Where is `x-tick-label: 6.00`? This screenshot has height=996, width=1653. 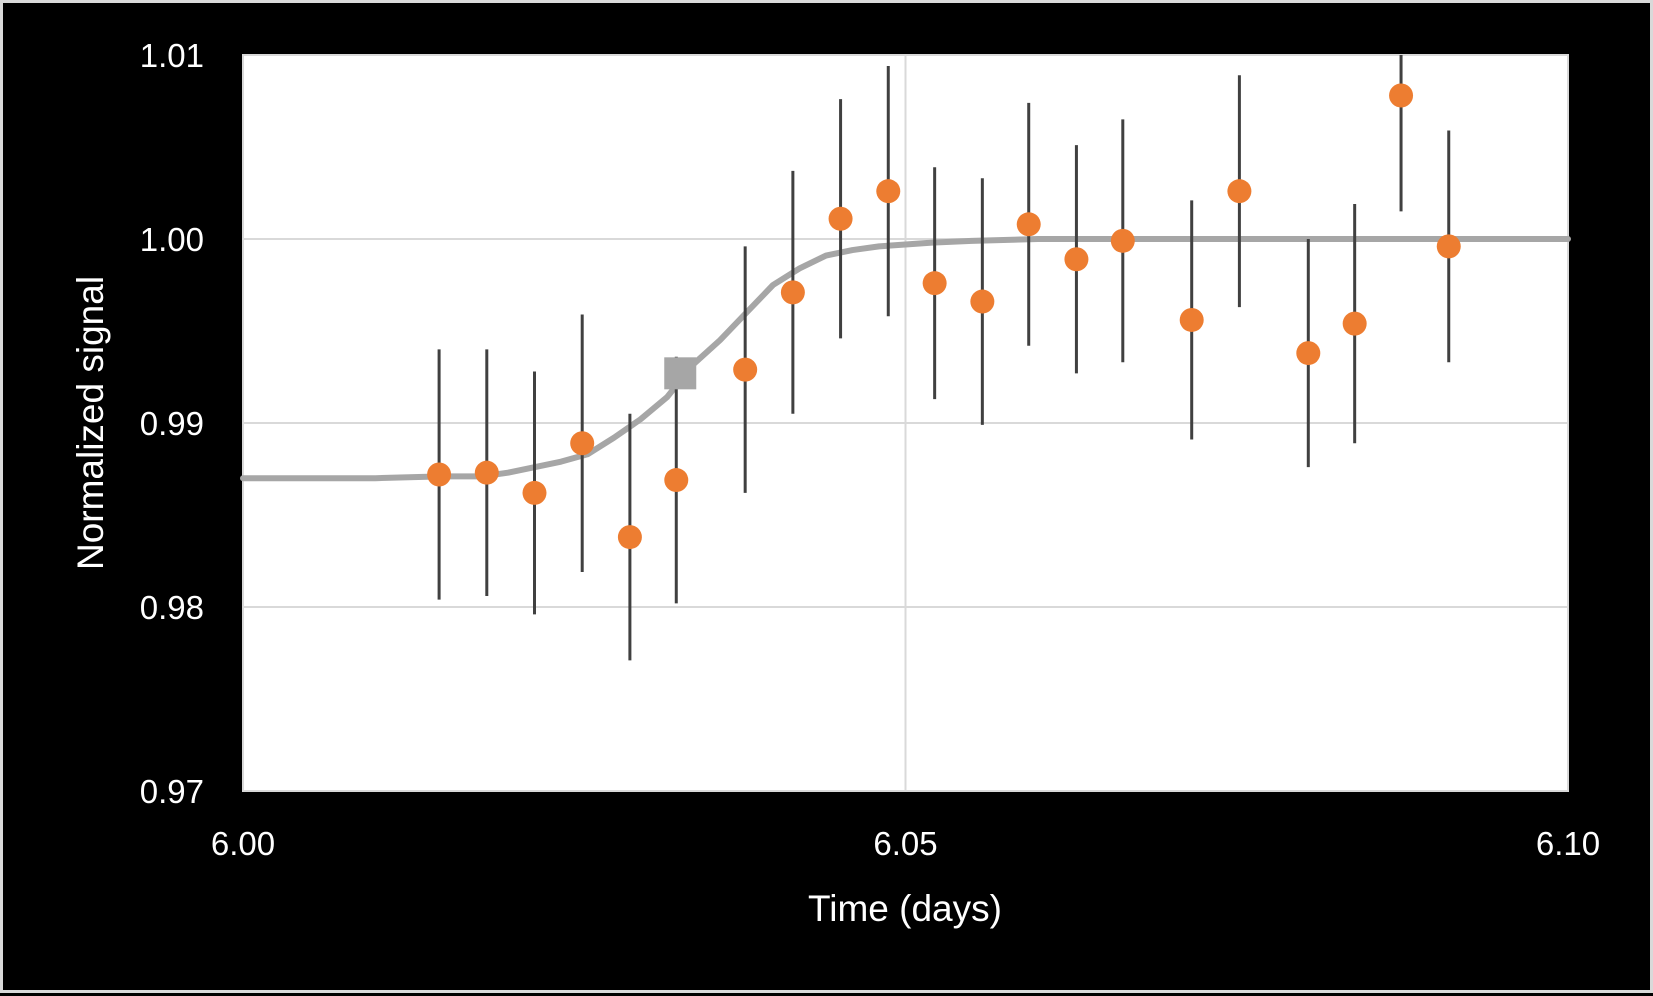
x-tick-label: 6.00 is located at coordinates (243, 843).